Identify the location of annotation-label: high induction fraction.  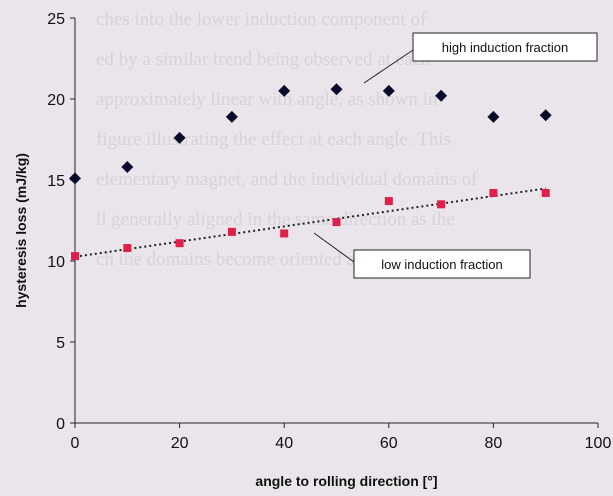
(505, 47).